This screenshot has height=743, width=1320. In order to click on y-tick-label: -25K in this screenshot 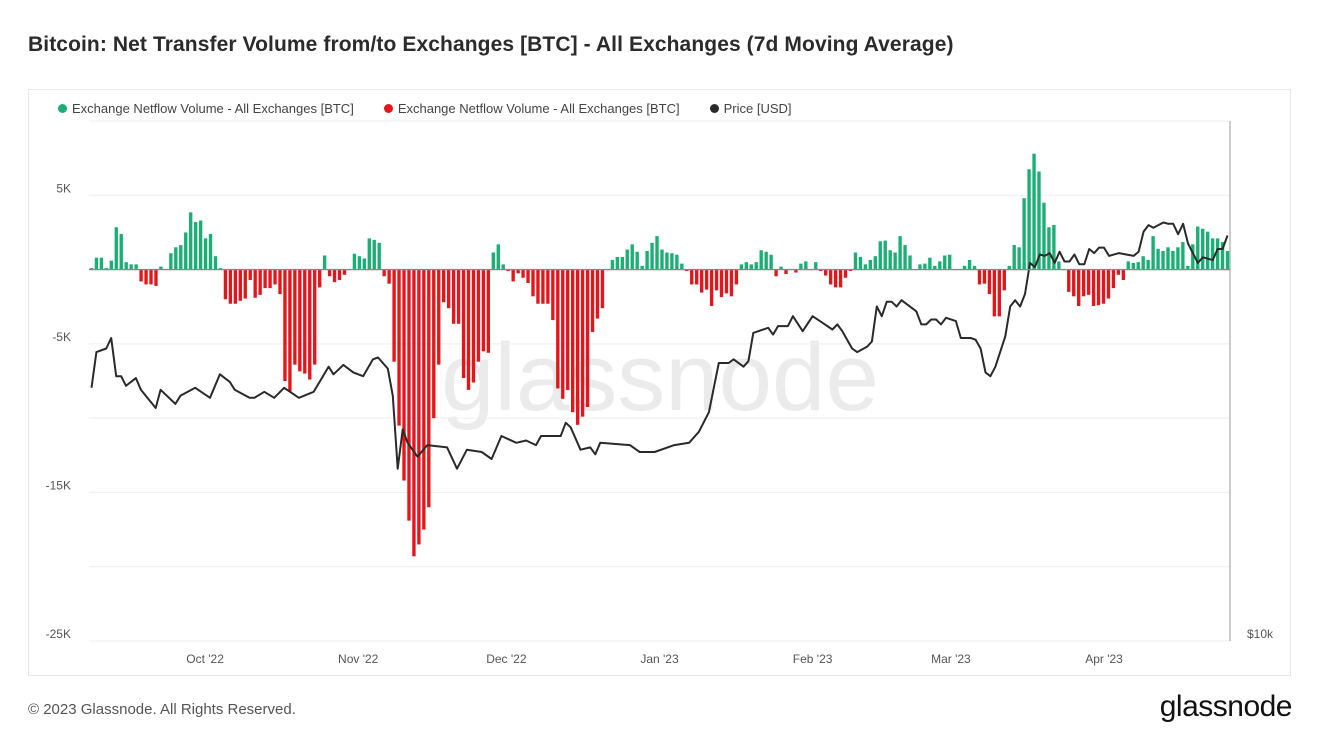, I will do `click(58, 634)`.